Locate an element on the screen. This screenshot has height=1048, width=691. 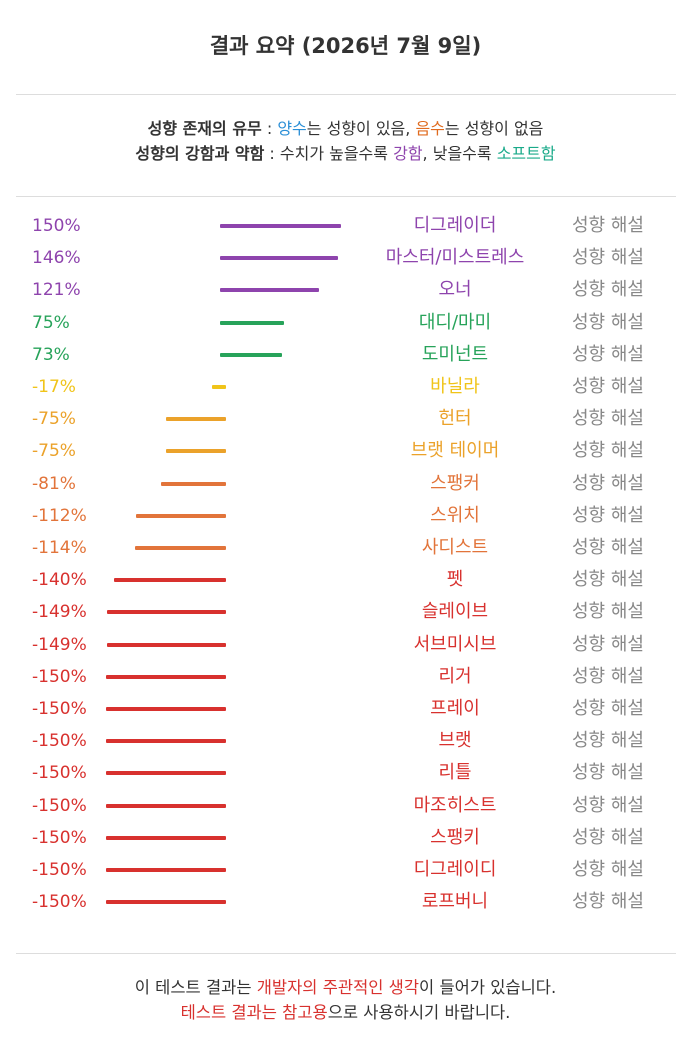
result-name: 디그레이더 is located at coordinates (455, 225).